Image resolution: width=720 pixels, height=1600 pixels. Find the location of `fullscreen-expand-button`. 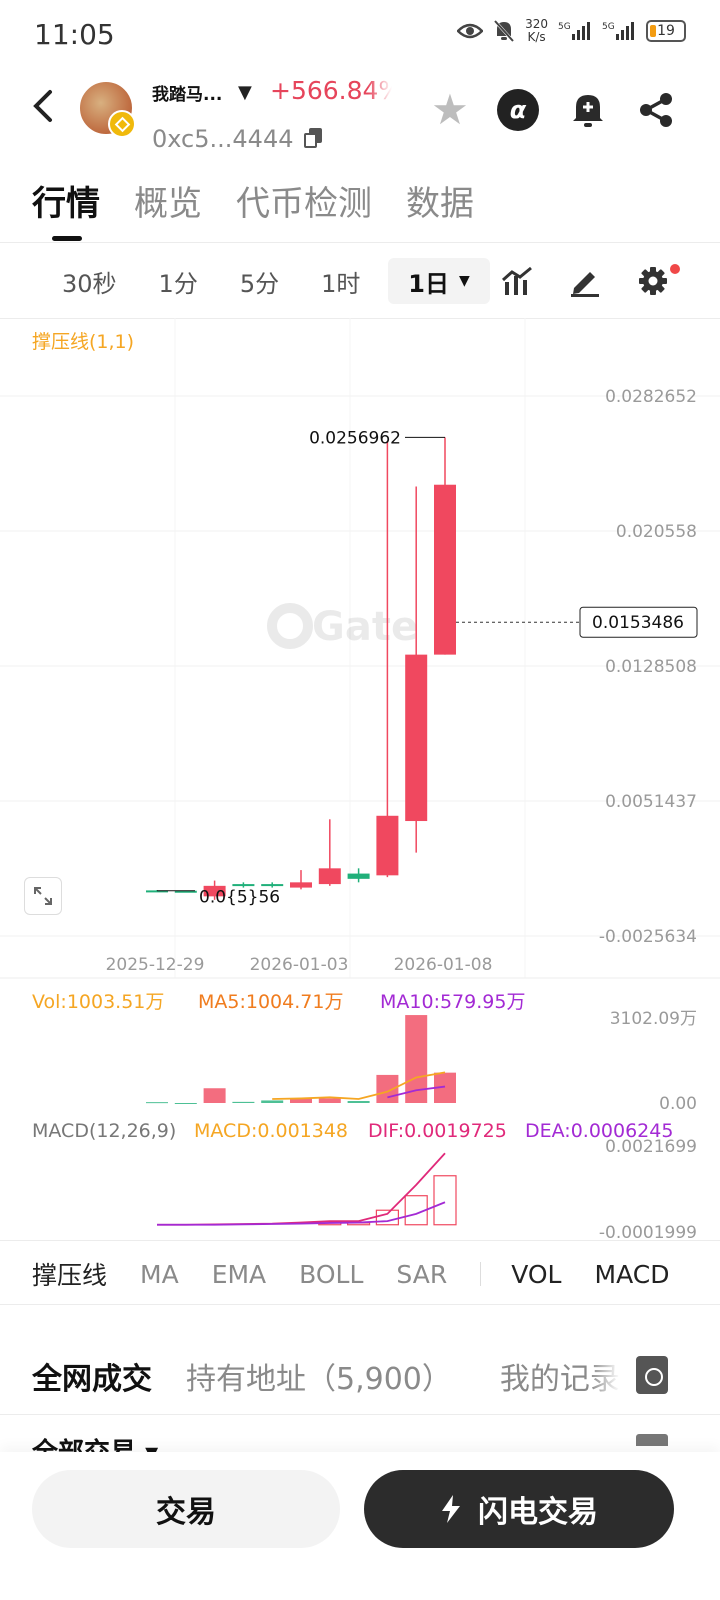

fullscreen-expand-button is located at coordinates (43, 896).